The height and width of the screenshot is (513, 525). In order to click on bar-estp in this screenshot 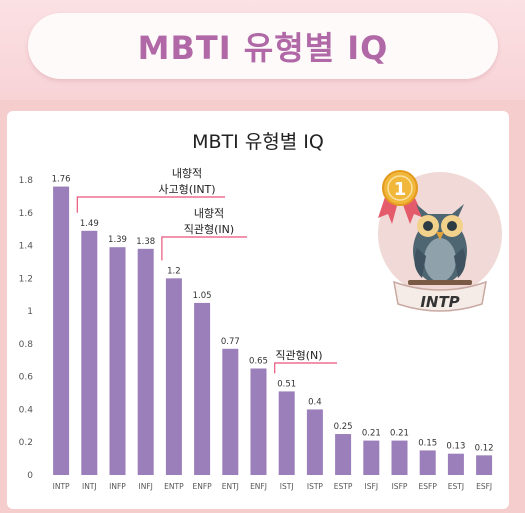, I will do `click(343, 454)`.